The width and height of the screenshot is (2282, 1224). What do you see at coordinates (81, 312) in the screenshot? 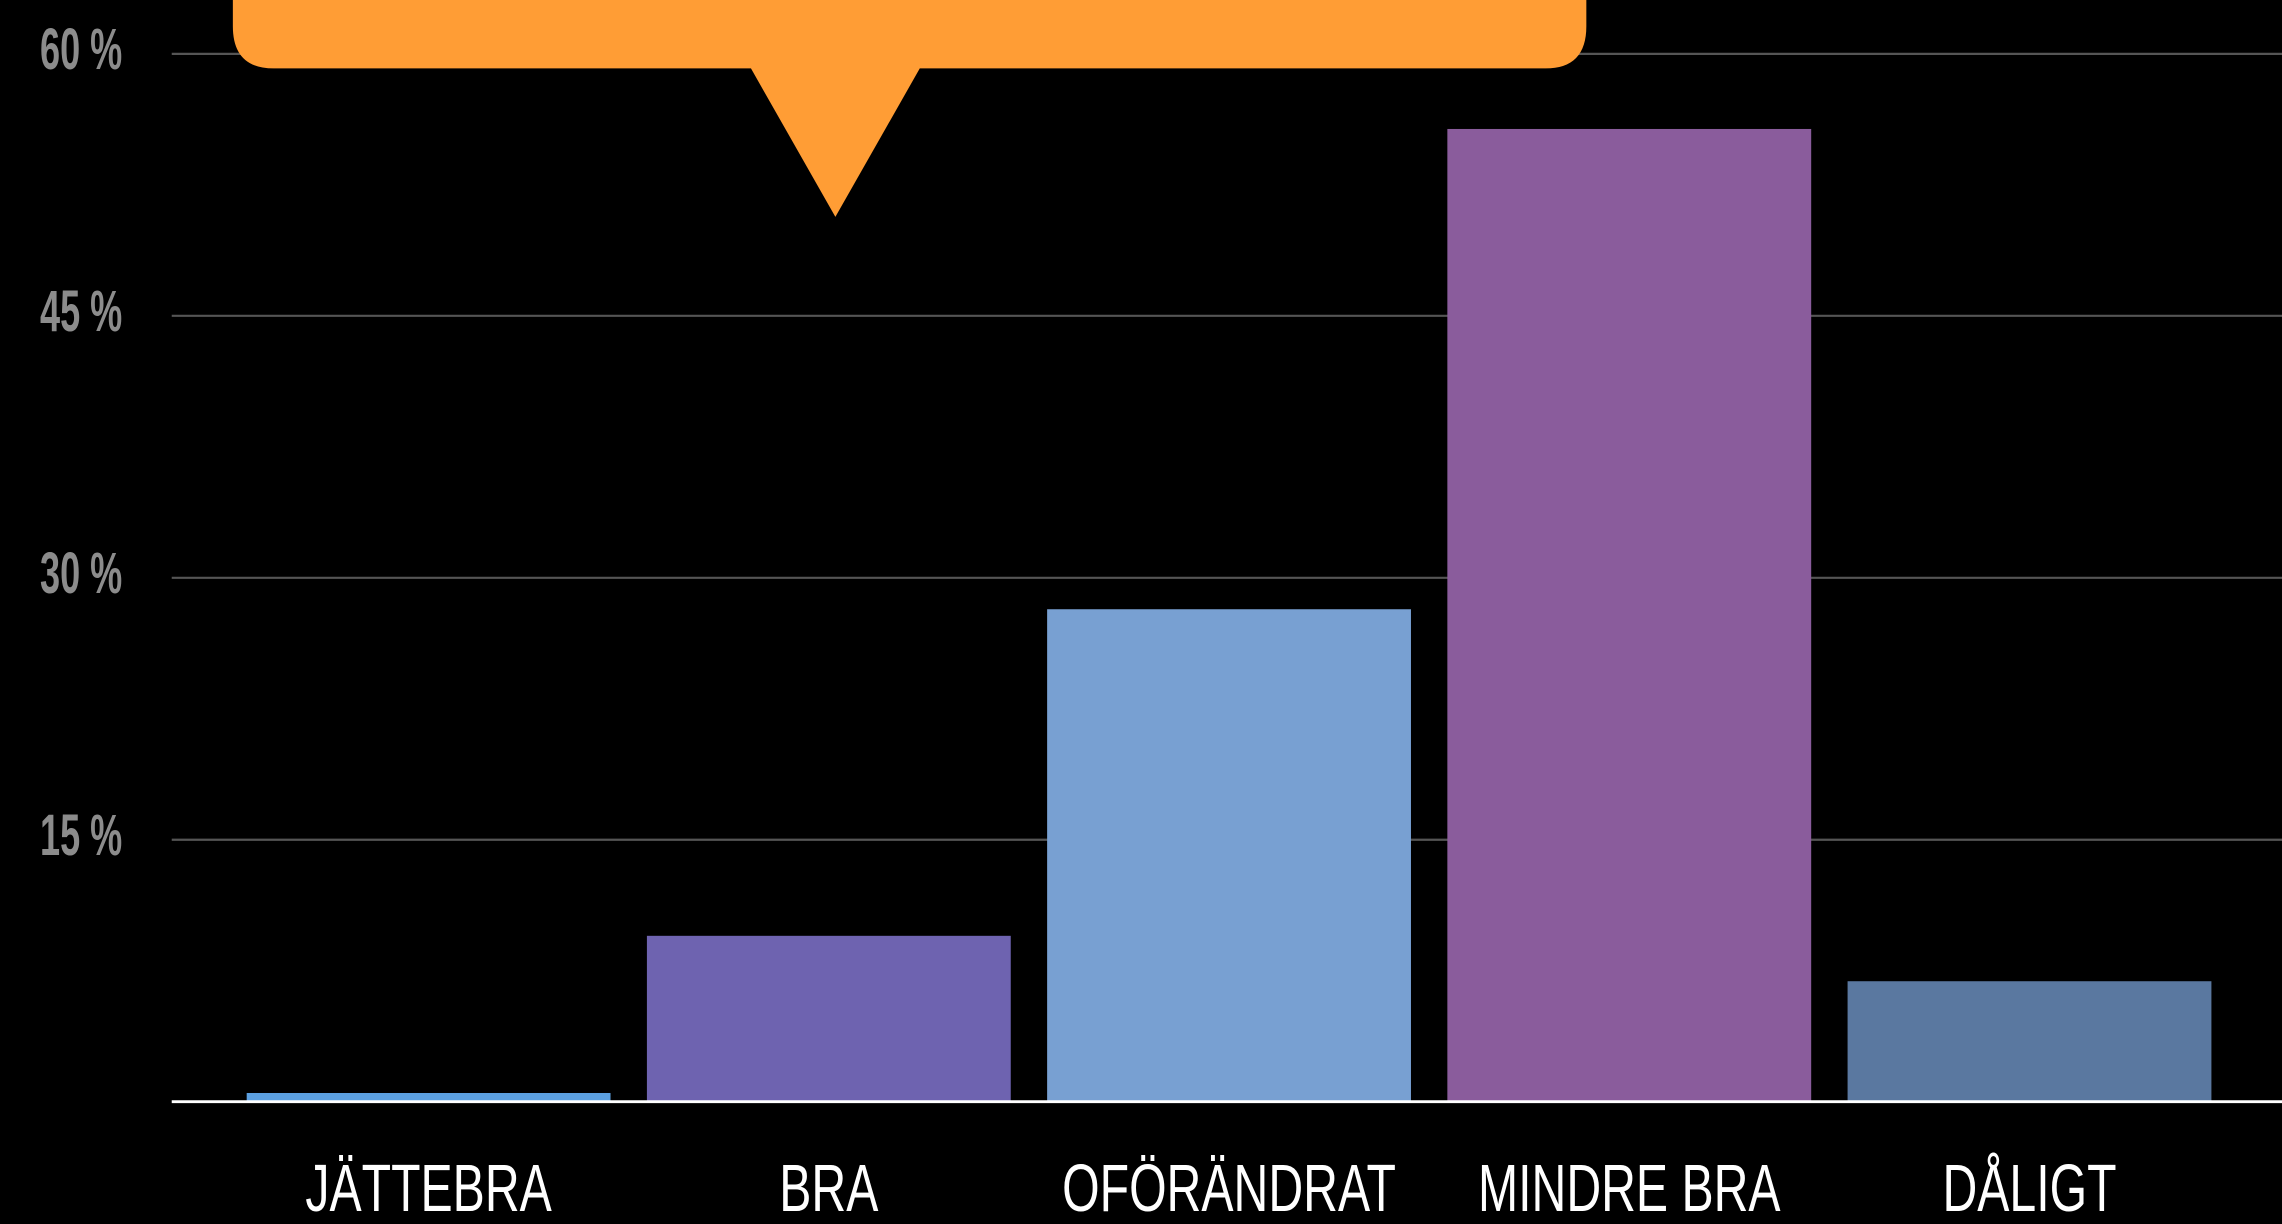
I see `y-tick-label: 45 %` at bounding box center [81, 312].